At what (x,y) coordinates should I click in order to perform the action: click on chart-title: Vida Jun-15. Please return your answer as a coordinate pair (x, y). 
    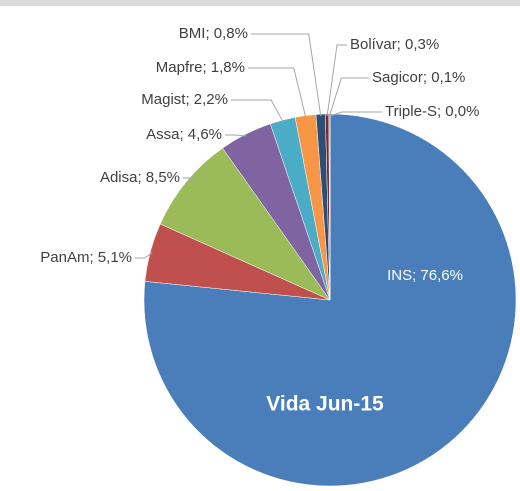
    Looking at the image, I should click on (325, 404).